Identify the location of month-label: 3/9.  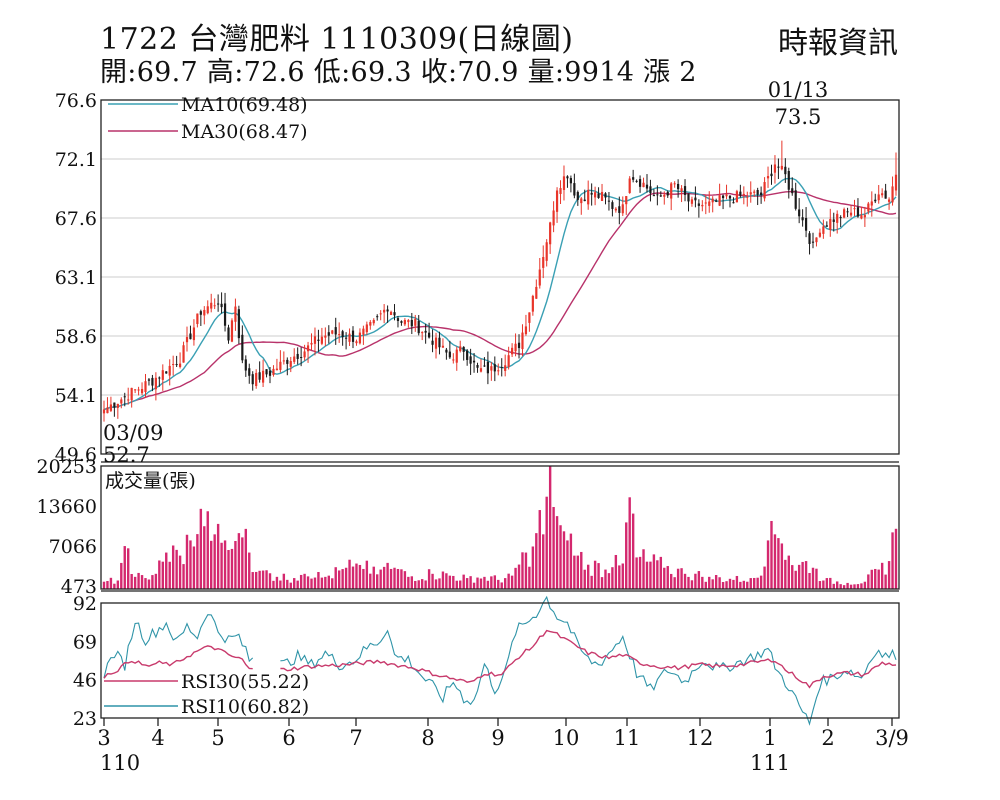
(892, 738).